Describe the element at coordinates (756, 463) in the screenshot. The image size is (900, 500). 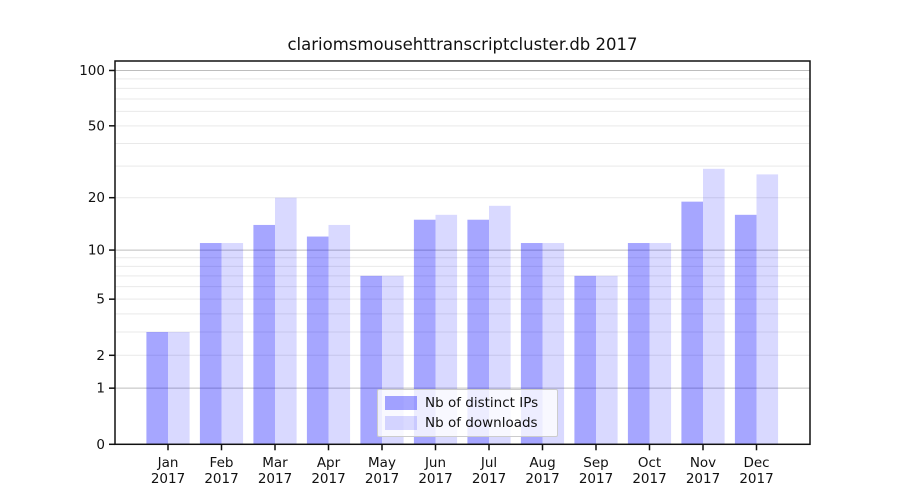
I see `x-tick-label-month: Dec` at that location.